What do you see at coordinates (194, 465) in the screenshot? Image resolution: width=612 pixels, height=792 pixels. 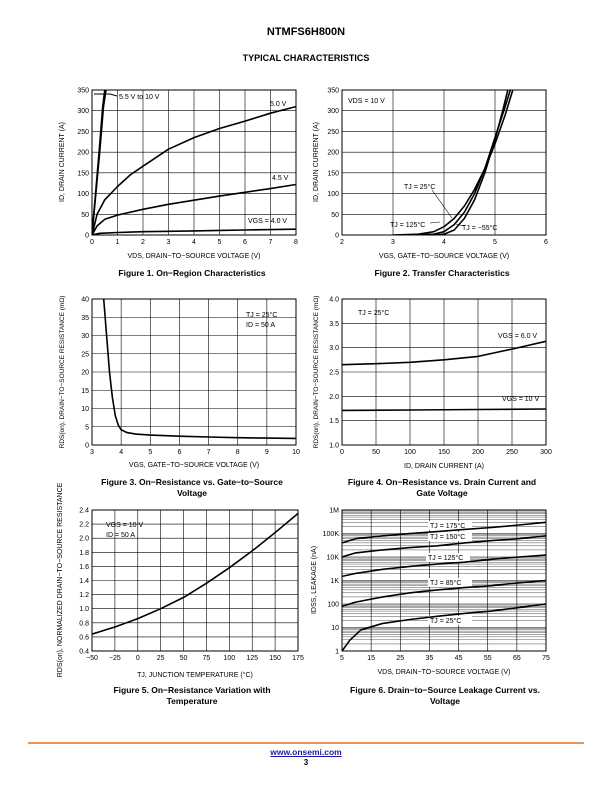 I see `fig3-xlabel: VGS, GATE−TO−SOURCE VOLTAGE (V)` at bounding box center [194, 465].